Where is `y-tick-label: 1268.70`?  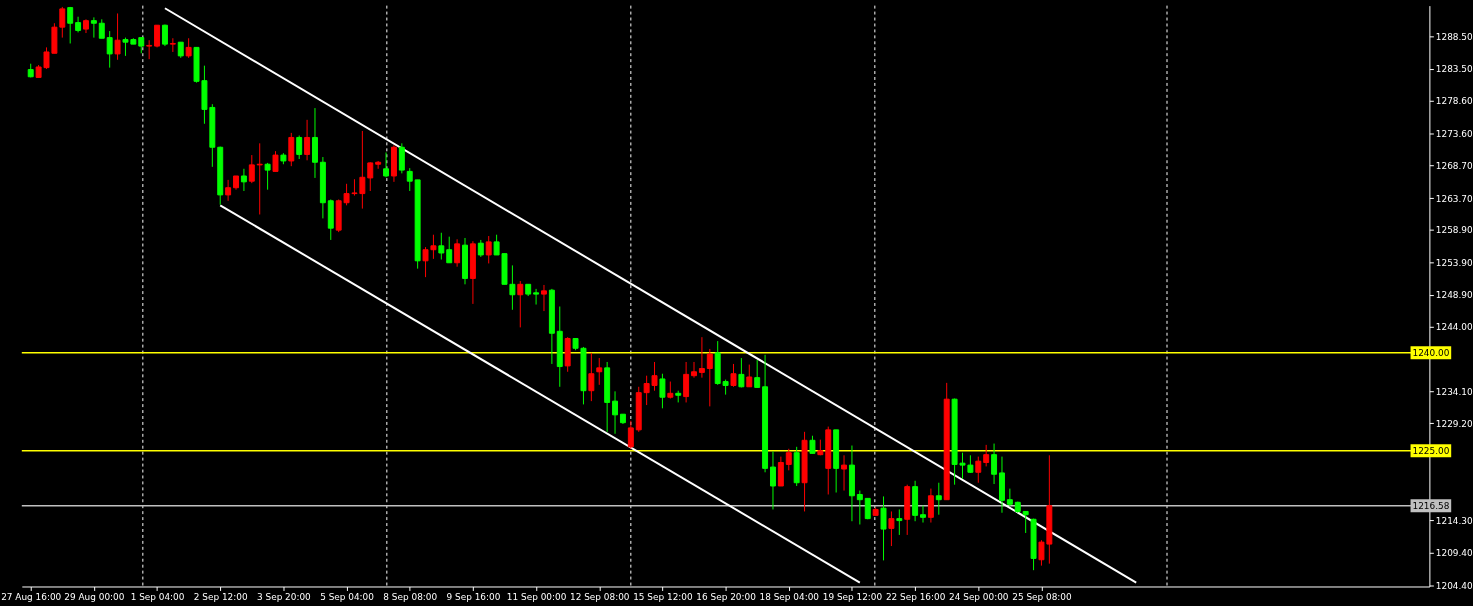 y-tick-label: 1268.70 is located at coordinates (1454, 166).